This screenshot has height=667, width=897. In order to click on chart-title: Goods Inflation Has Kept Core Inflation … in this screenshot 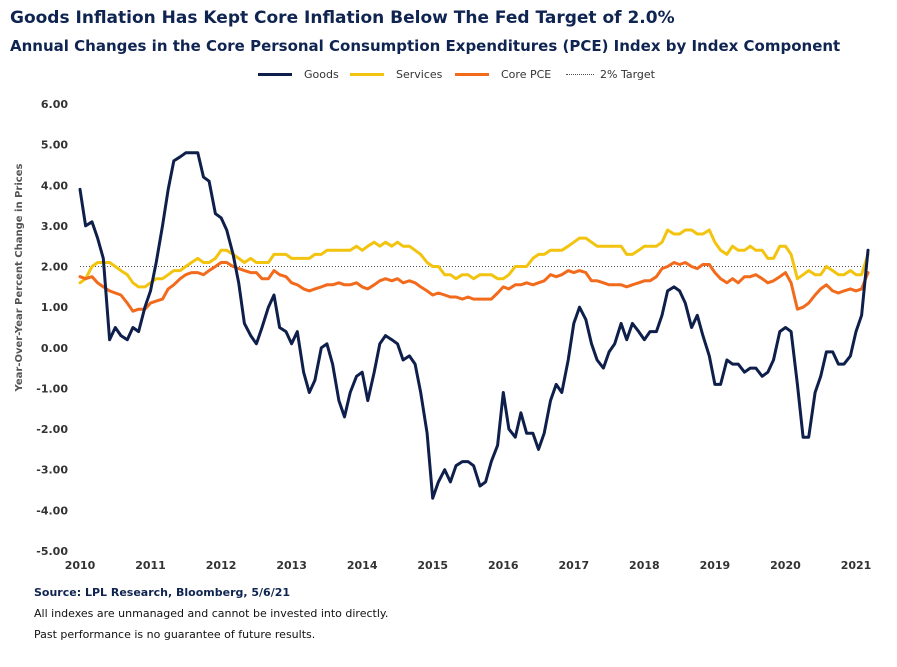, I will do `click(342, 18)`.